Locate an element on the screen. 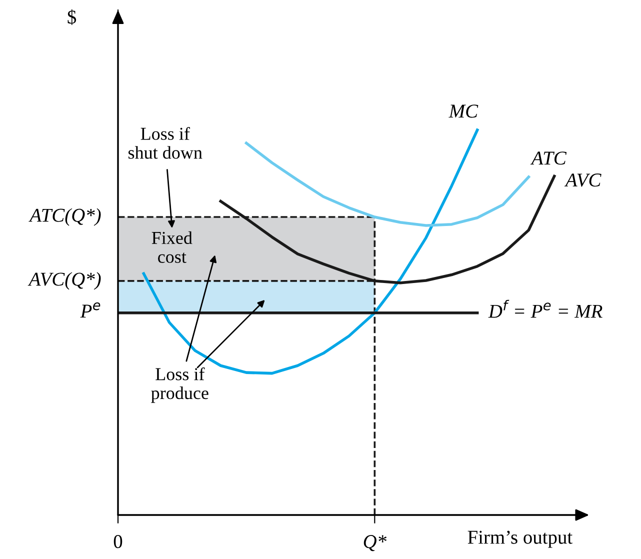 The width and height of the screenshot is (641, 559). series-label: ATC is located at coordinates (548, 158).